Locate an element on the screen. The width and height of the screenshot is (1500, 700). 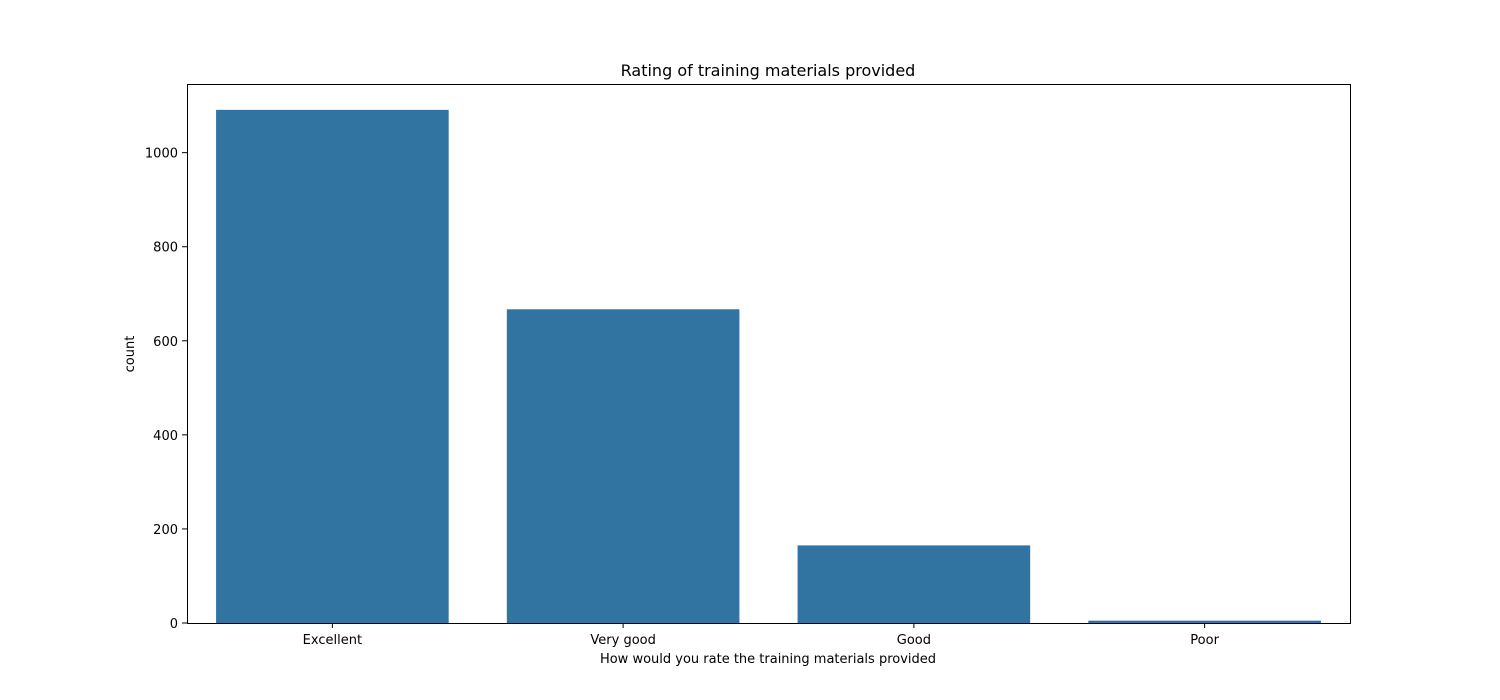
x-tick-label: Very good is located at coordinates (622, 640).